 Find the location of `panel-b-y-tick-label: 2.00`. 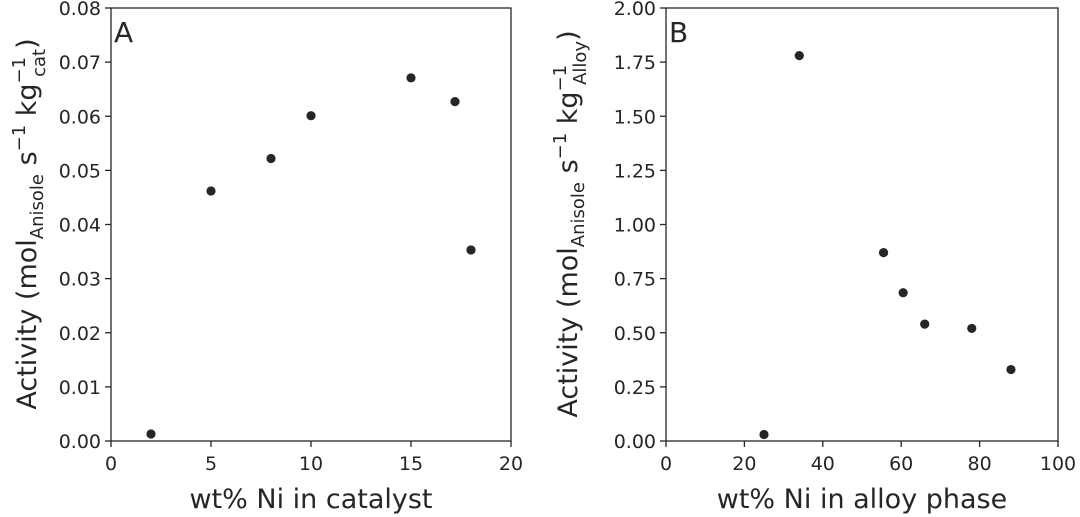

panel-b-y-tick-label: 2.00 is located at coordinates (635, 10).